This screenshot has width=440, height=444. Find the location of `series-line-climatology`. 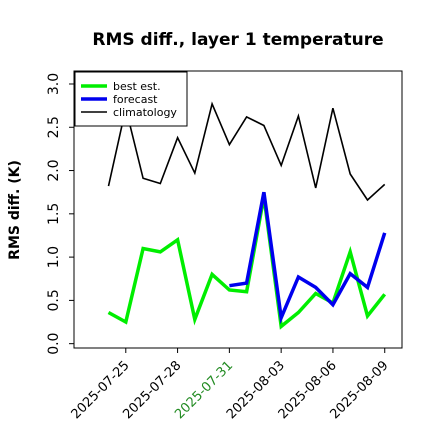

series-line-climatology is located at coordinates (246, 151).